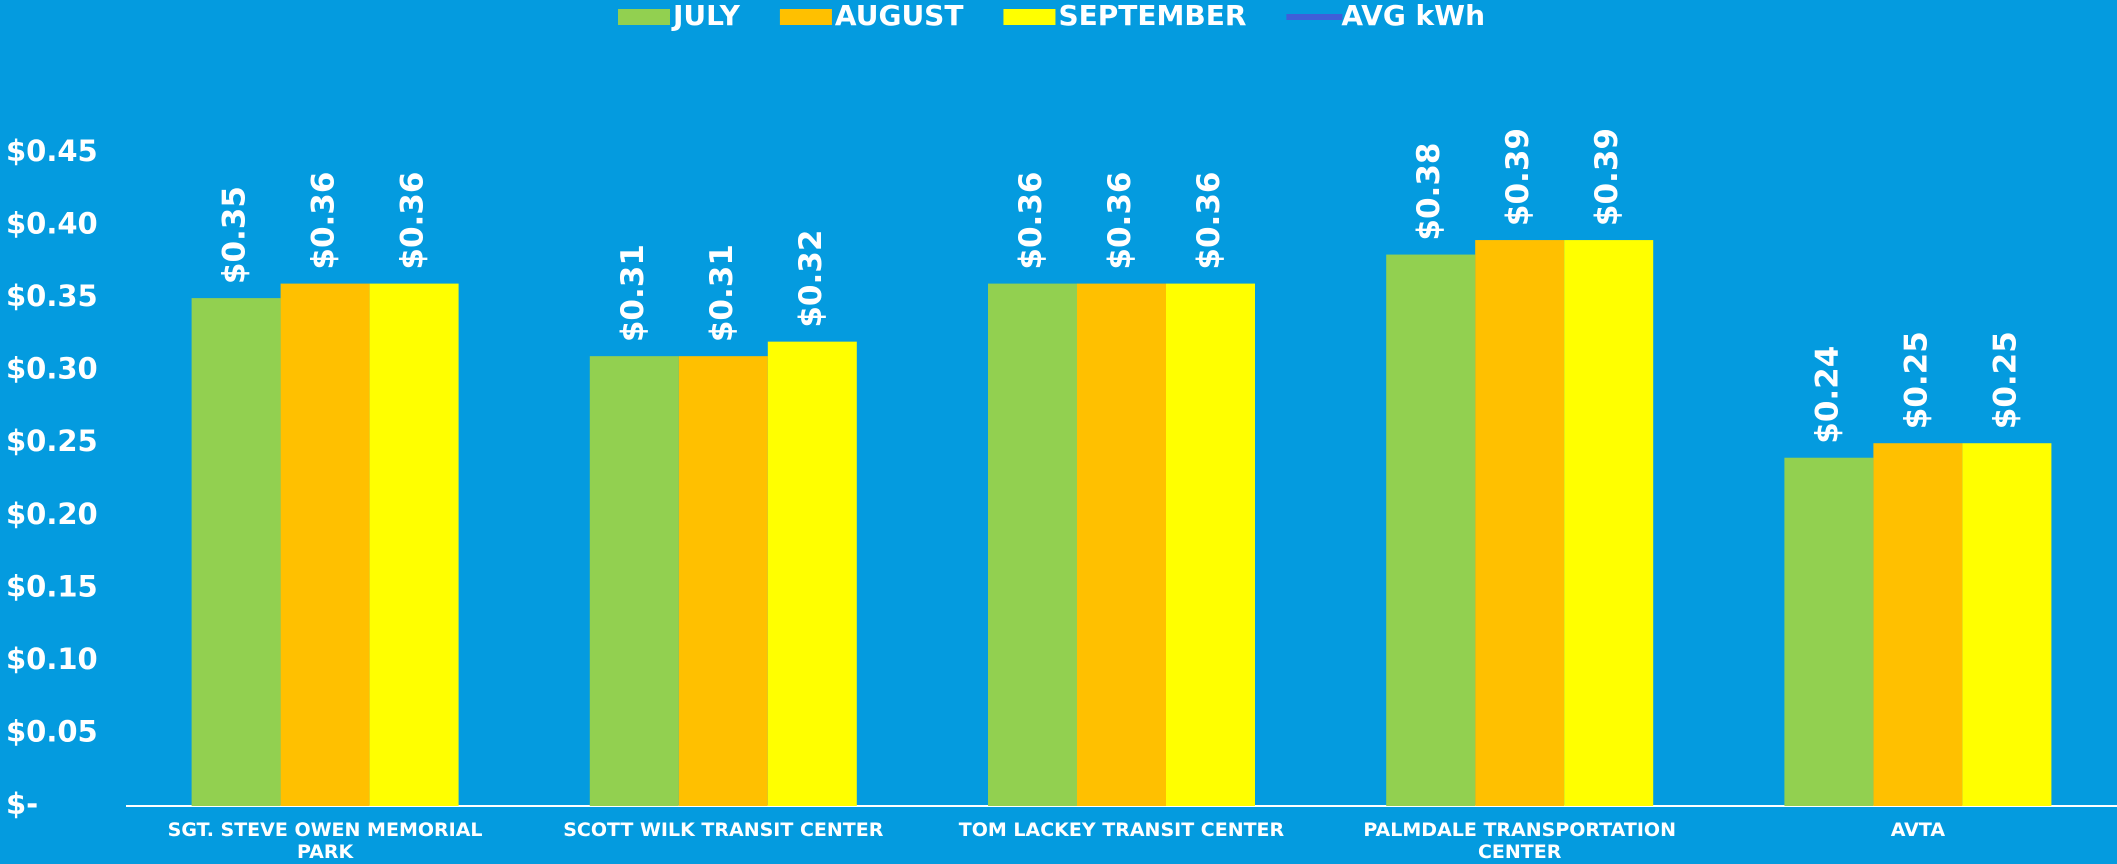  I want to click on data-label: $0.24, so click(1827, 395).